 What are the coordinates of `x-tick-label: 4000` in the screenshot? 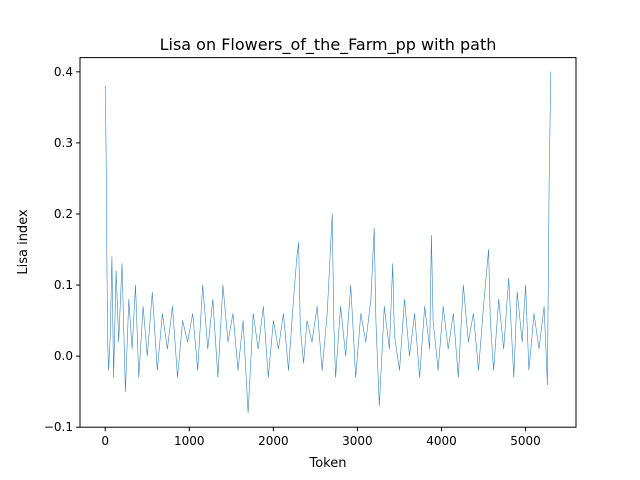 It's located at (441, 441).